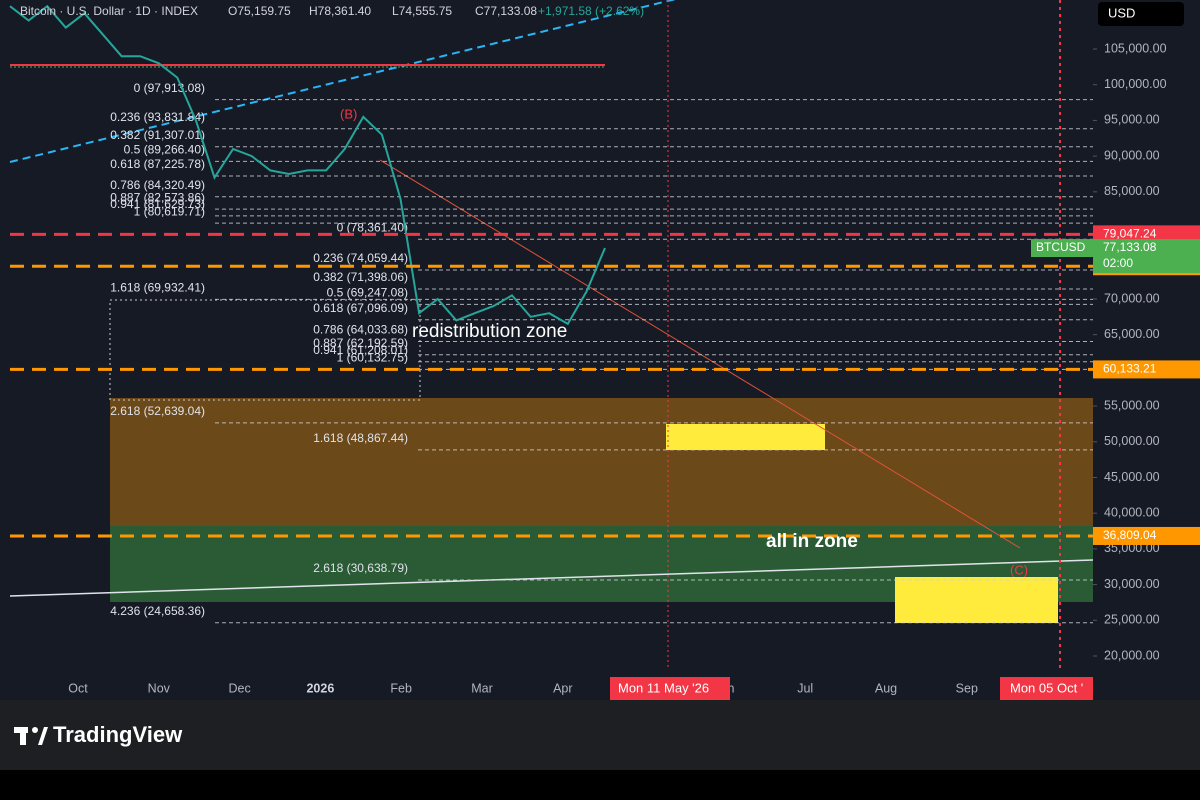 This screenshot has height=800, width=1200. I want to click on price-tag-label: 79,047.24, so click(1130, 234).